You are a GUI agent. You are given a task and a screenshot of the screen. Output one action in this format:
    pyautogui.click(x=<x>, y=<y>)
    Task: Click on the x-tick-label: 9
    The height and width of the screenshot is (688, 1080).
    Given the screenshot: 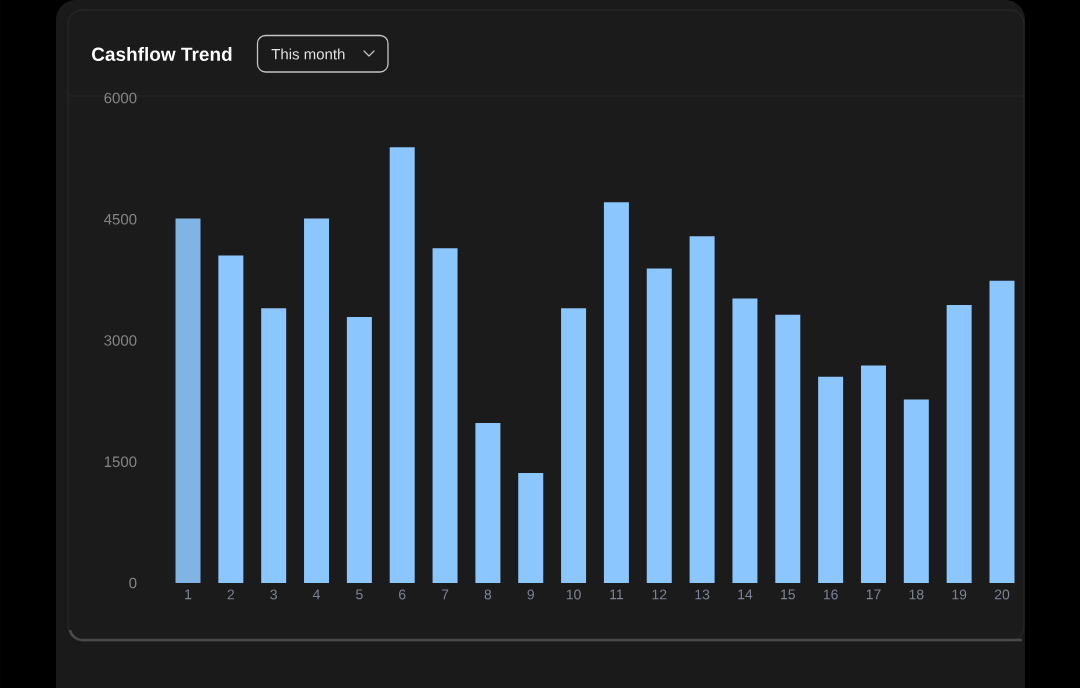 What is the action you would take?
    pyautogui.click(x=530, y=594)
    